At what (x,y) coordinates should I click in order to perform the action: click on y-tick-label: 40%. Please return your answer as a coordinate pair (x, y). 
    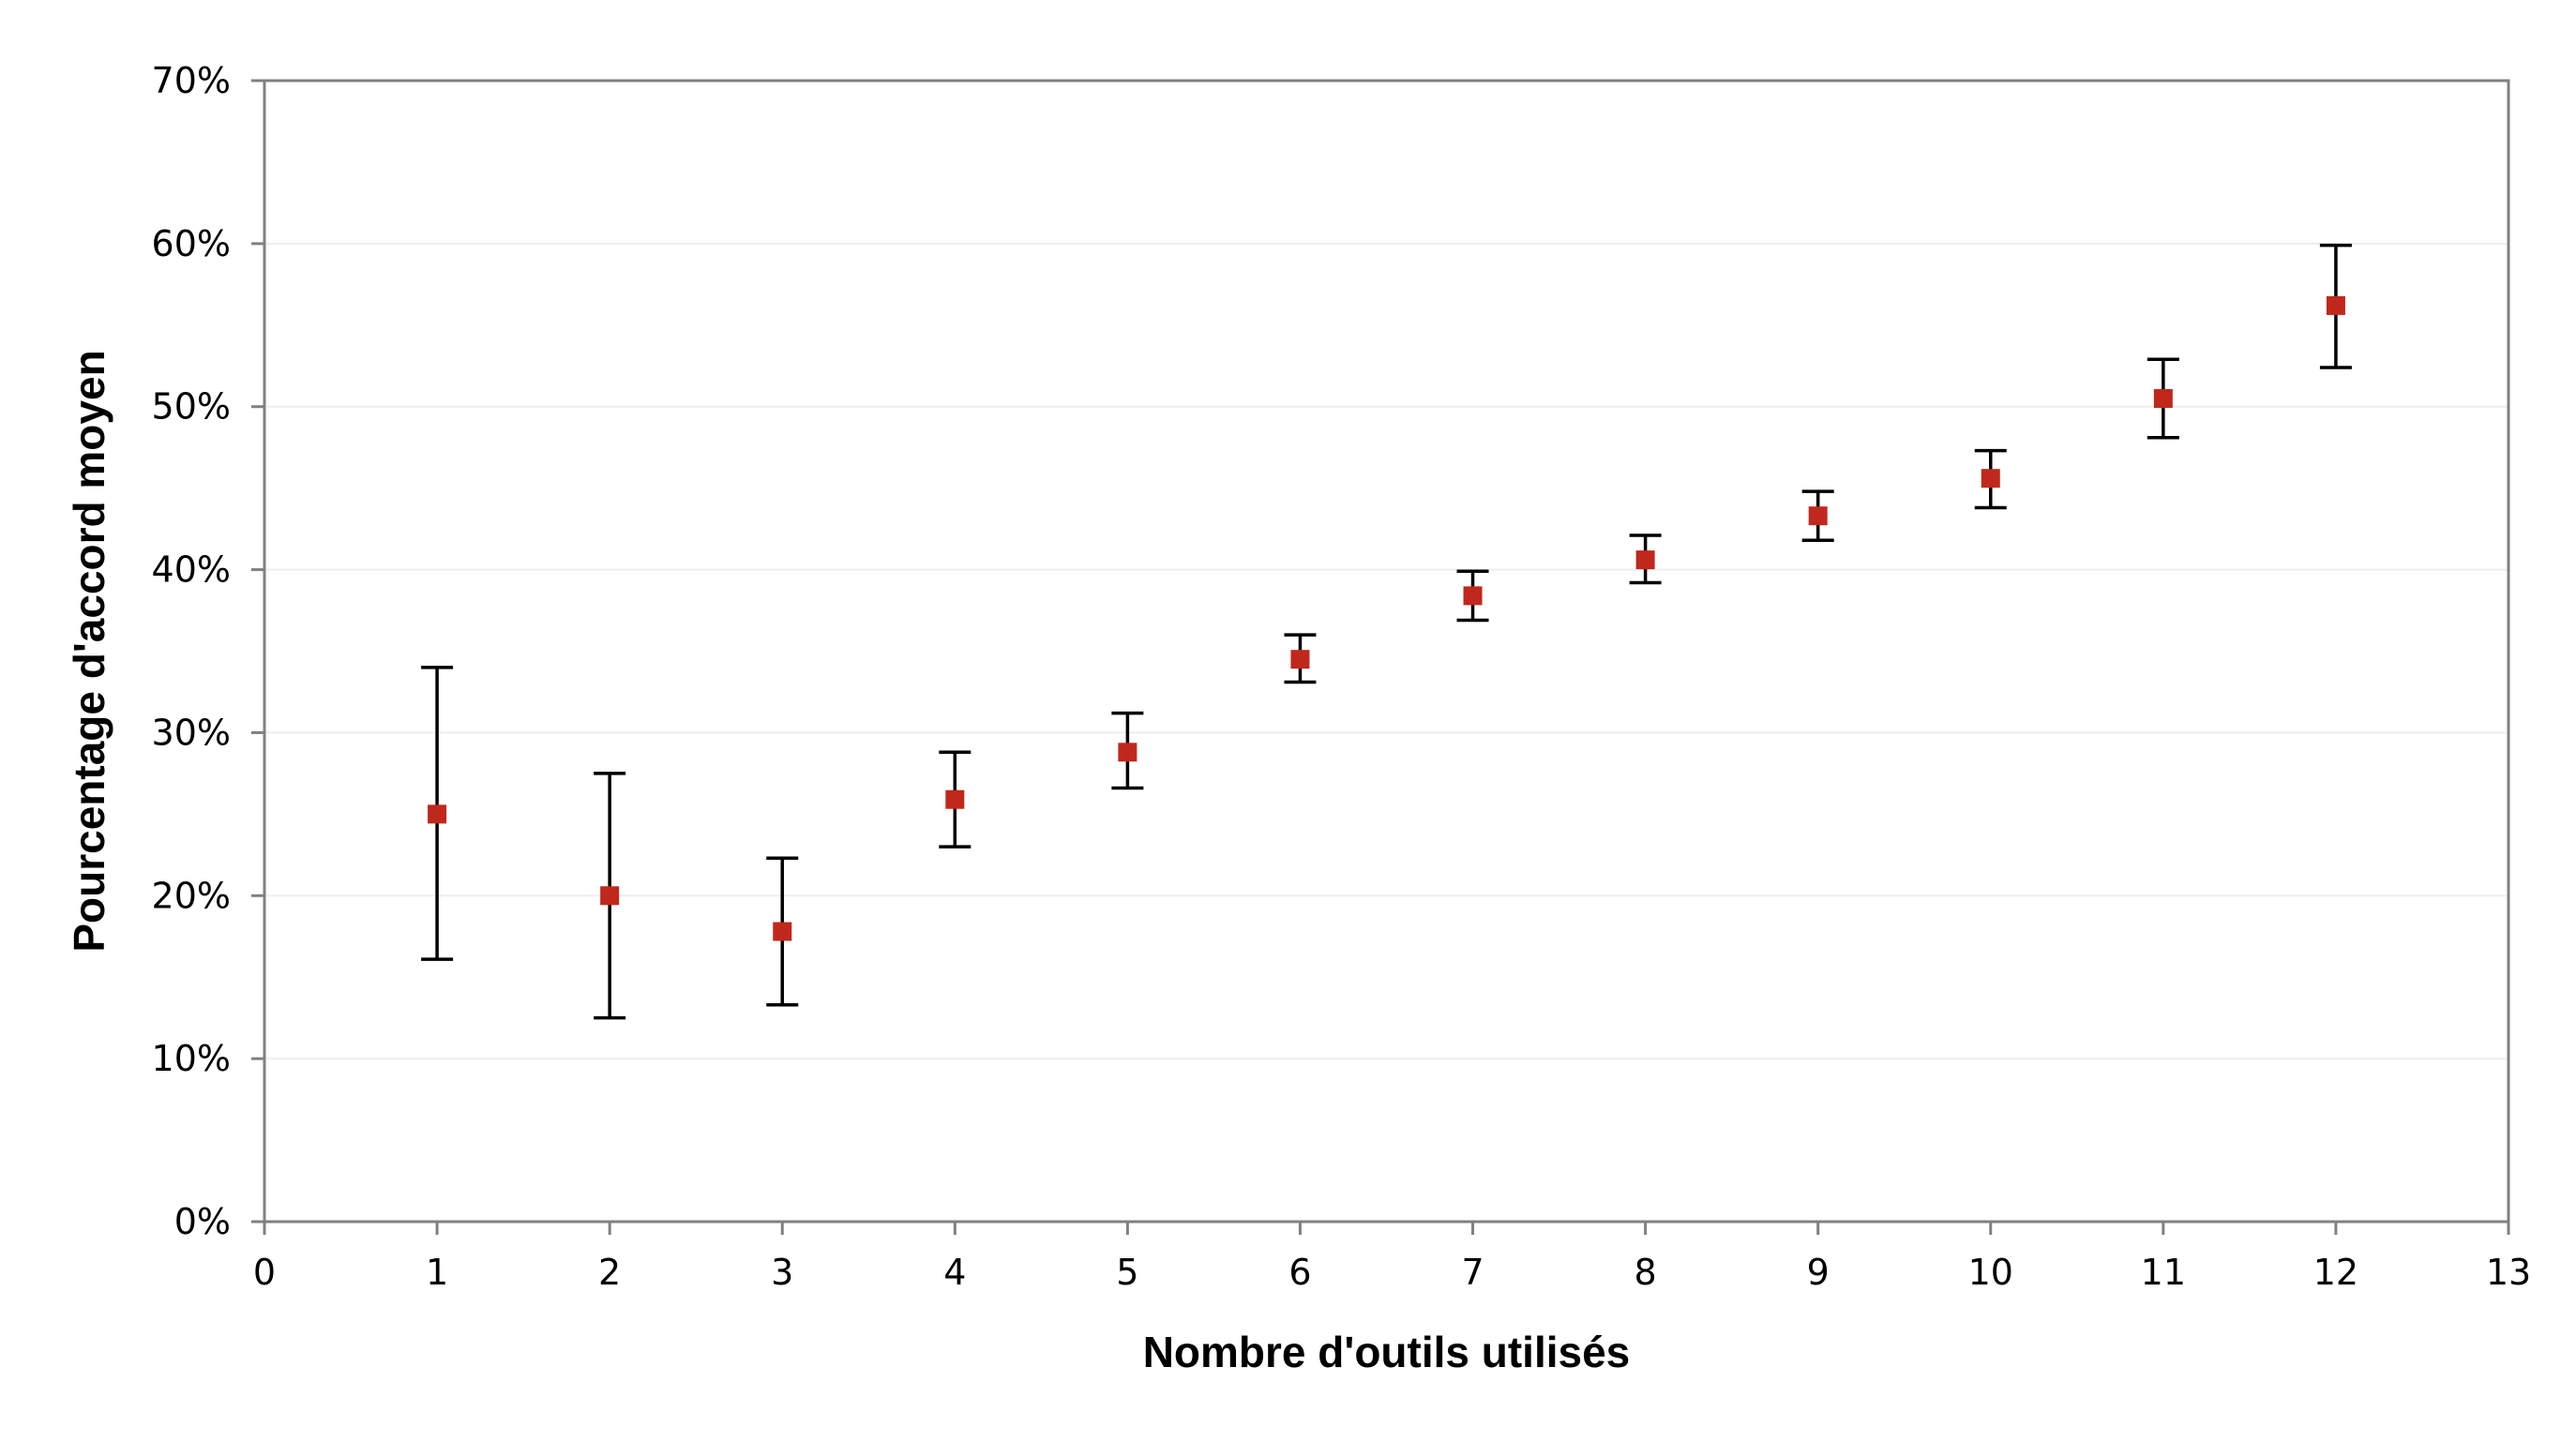
    Looking at the image, I should click on (191, 570).